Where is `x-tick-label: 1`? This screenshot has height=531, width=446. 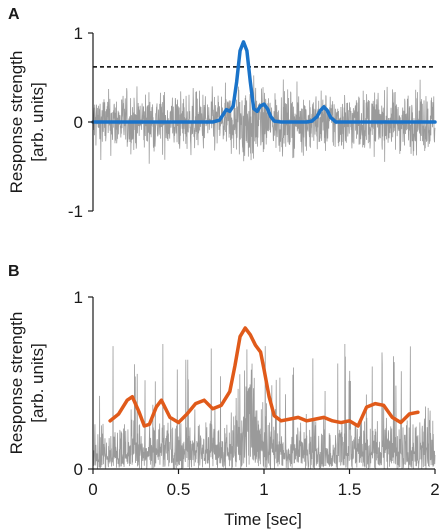
x-tick-label: 1 is located at coordinates (263, 489).